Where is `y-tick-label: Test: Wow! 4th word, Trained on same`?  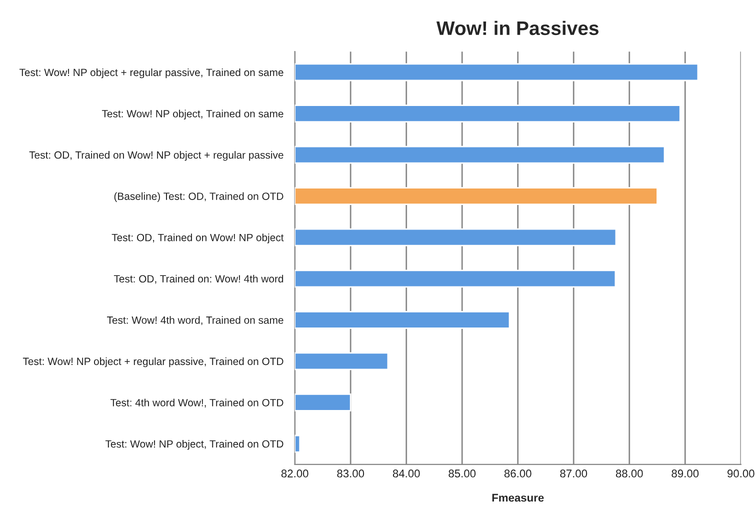 y-tick-label: Test: Wow! 4th word, Trained on same is located at coordinates (195, 321).